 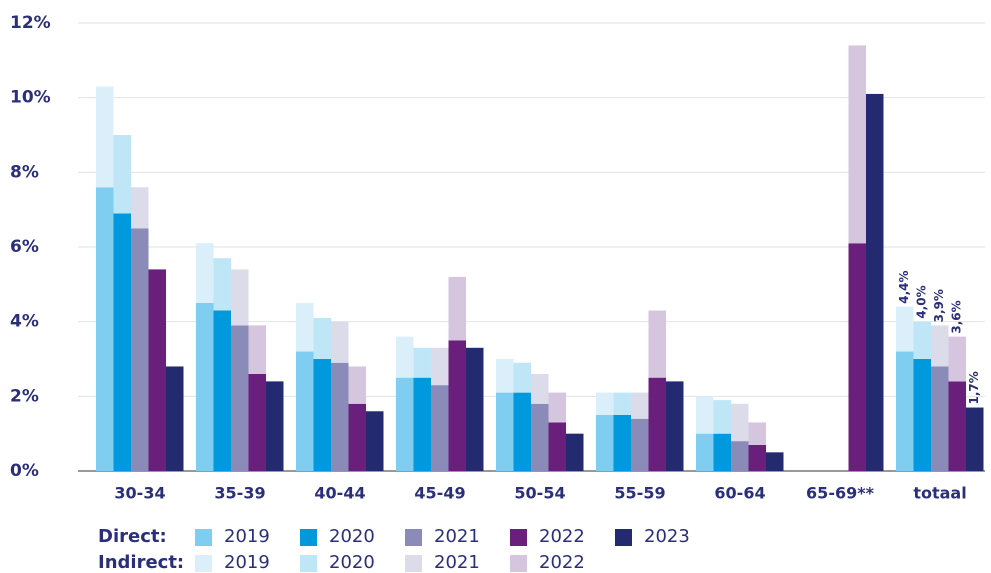 I want to click on y-tick-label: 0%, so click(x=24, y=471).